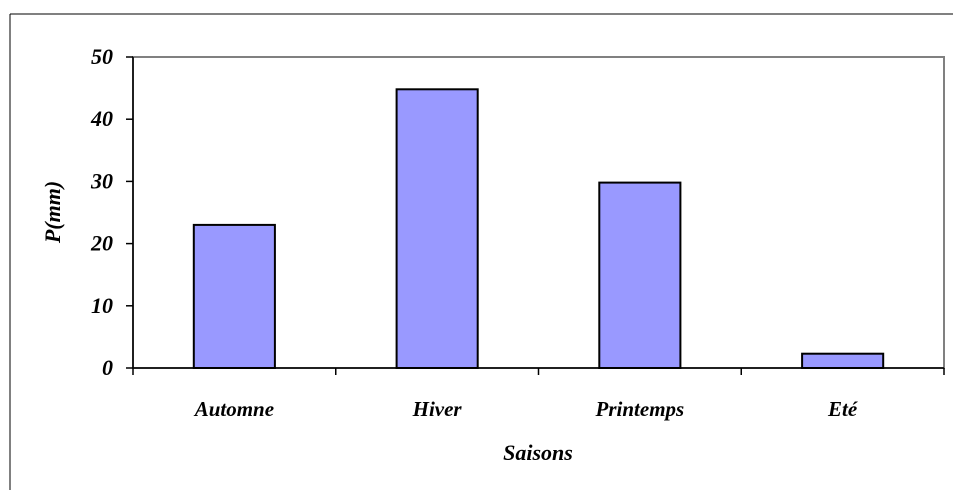 The height and width of the screenshot is (495, 953). I want to click on x-category-label: Hiver, so click(437, 409).